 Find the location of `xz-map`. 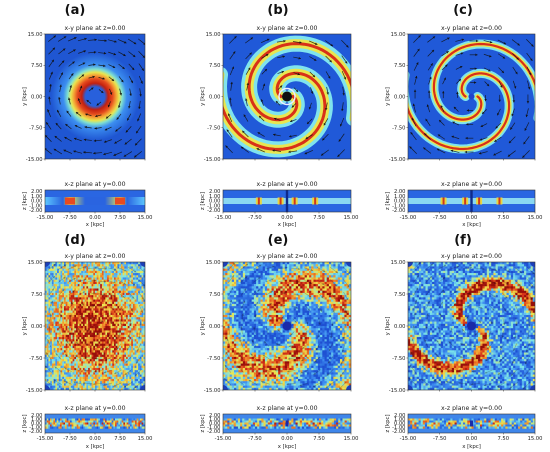

xz-map is located at coordinates (95, 201).